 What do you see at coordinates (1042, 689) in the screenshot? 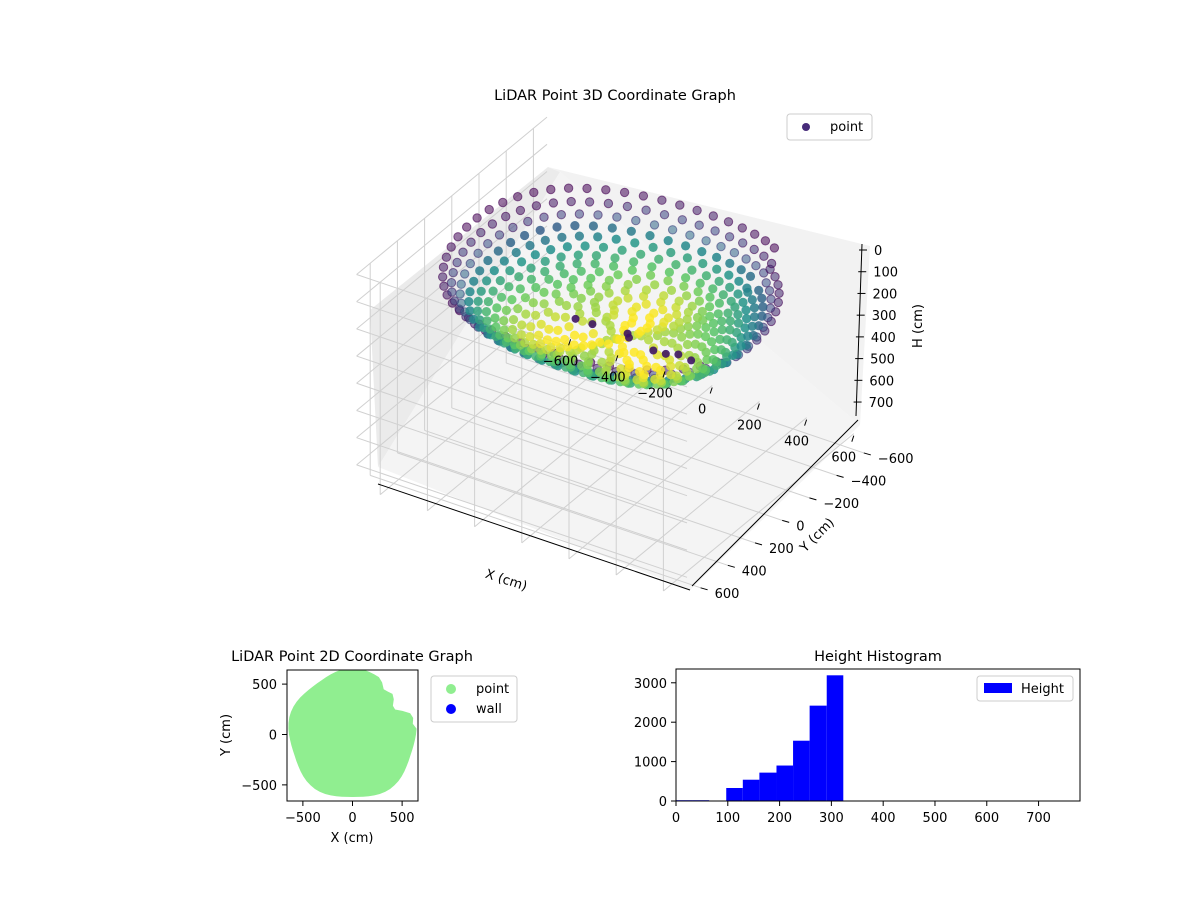
I see `legend-histogram-label: Height` at bounding box center [1042, 689].